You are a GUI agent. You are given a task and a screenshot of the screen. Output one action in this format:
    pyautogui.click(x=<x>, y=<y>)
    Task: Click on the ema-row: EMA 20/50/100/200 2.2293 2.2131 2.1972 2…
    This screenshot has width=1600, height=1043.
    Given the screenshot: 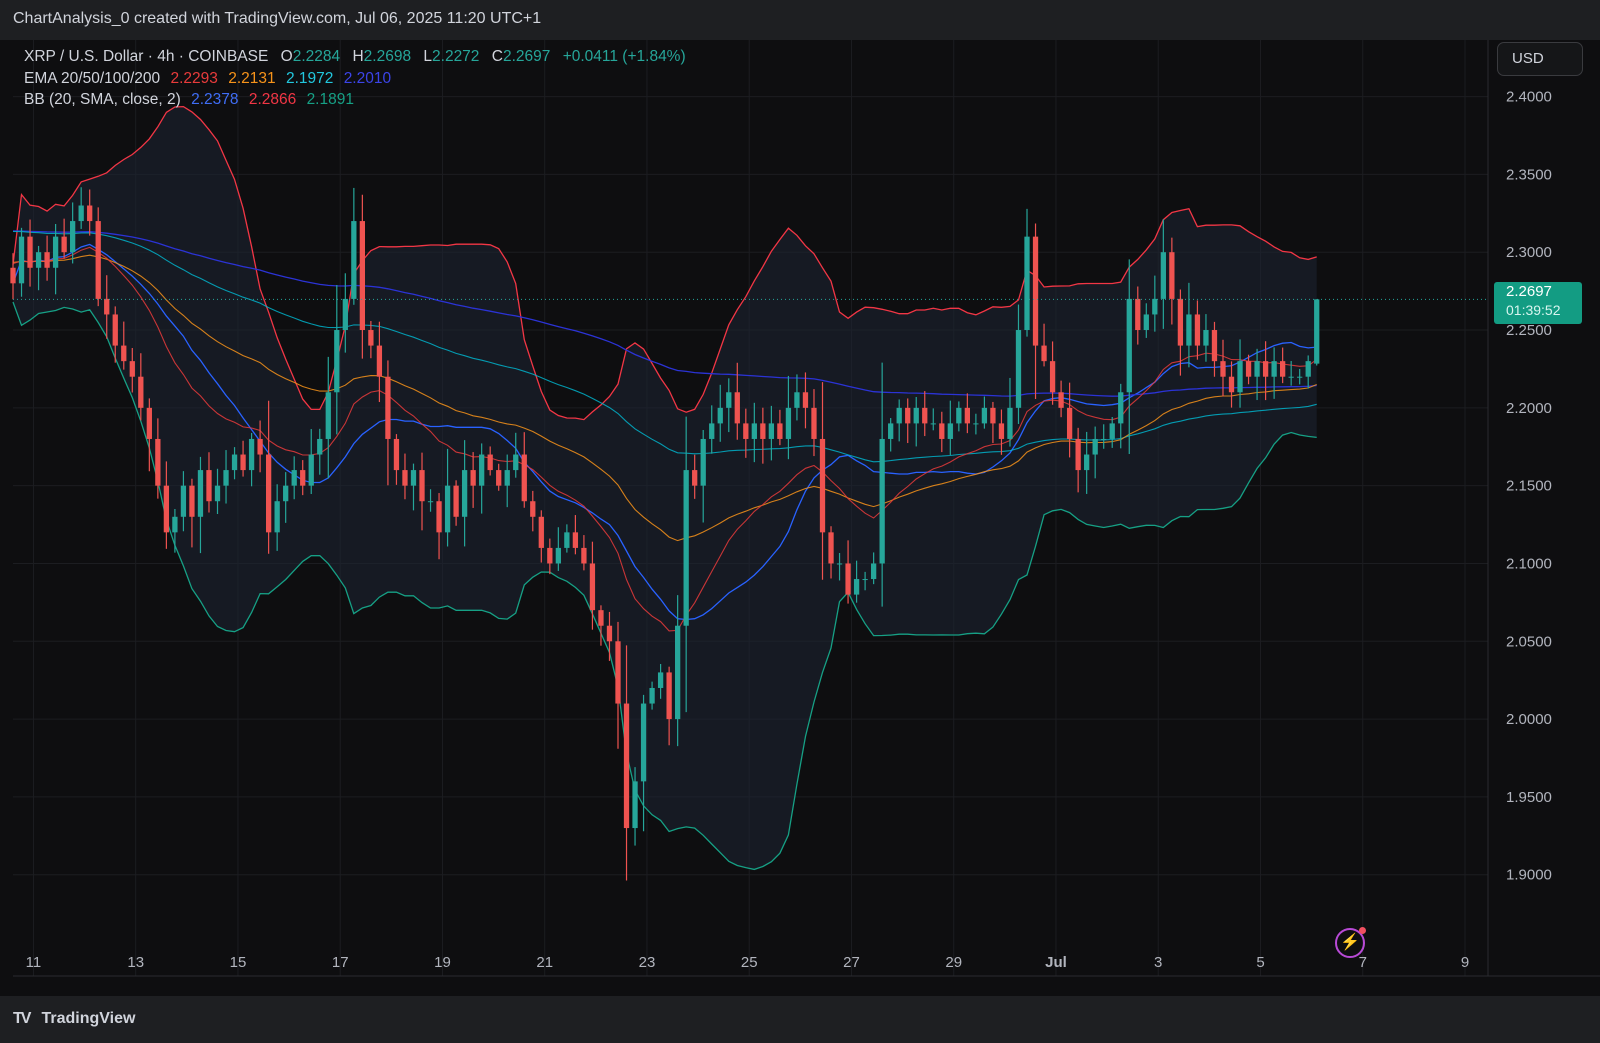 What is the action you would take?
    pyautogui.click(x=355, y=79)
    